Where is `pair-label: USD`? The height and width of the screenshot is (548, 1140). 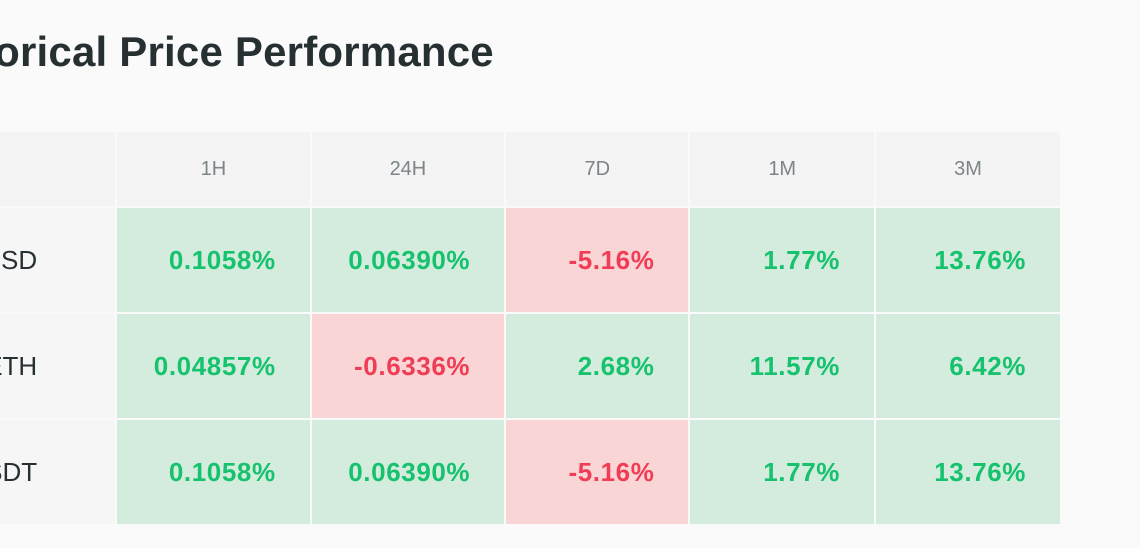 pair-label: USD is located at coordinates (58, 260).